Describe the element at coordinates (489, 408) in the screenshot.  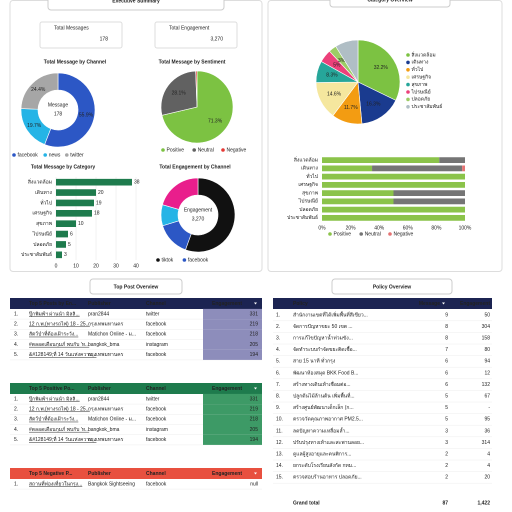
I see `table-cell: -` at that location.